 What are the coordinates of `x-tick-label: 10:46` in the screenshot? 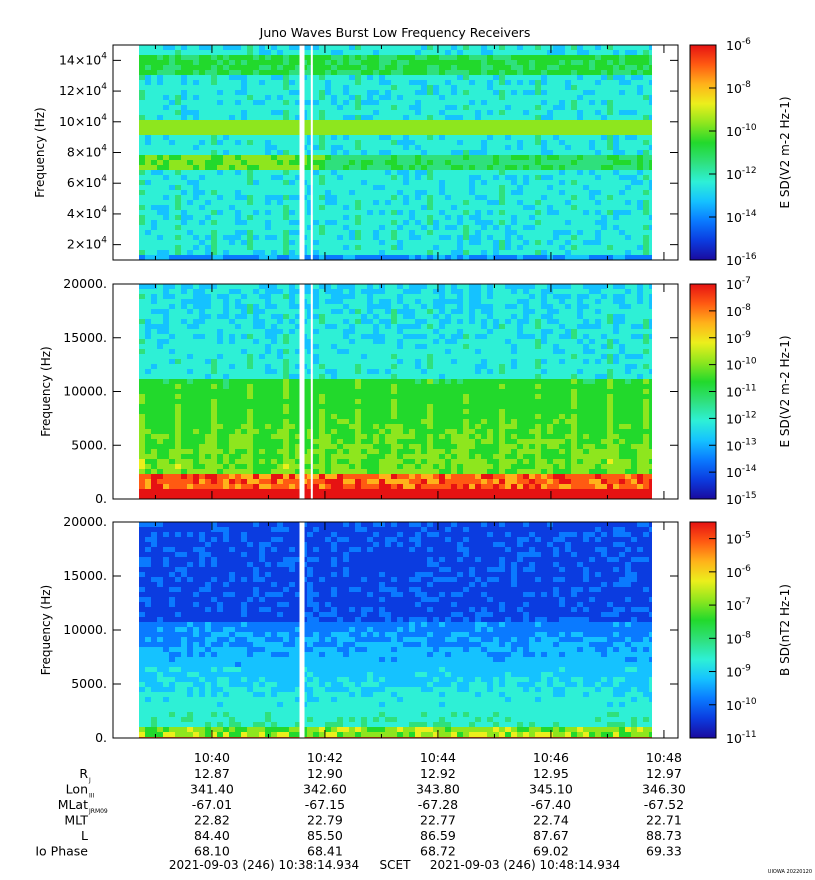 It's located at (551, 757).